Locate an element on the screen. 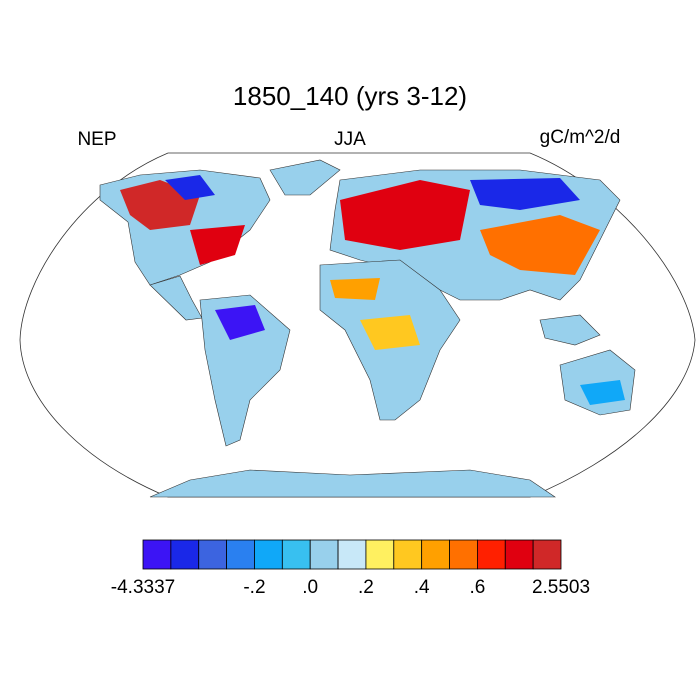  colorbar-label: 2.5503 is located at coordinates (561, 587).